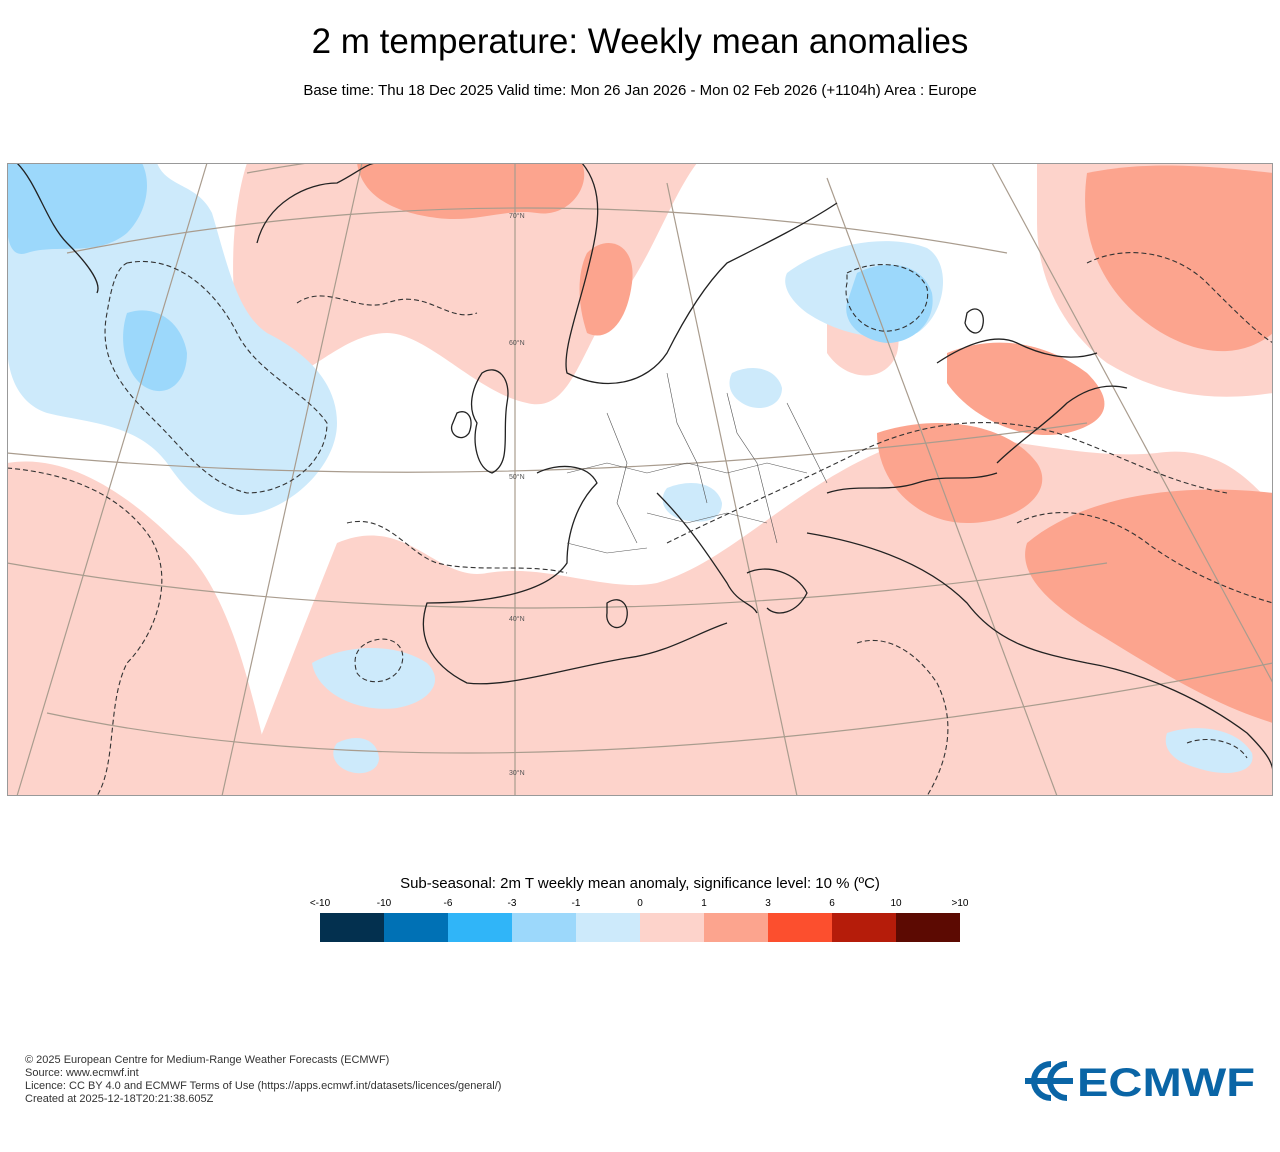 The width and height of the screenshot is (1280, 1152). What do you see at coordinates (517, 494) in the screenshot?
I see `latitude-labels: 70°N 60°N 50°N 40°N 30°N` at bounding box center [517, 494].